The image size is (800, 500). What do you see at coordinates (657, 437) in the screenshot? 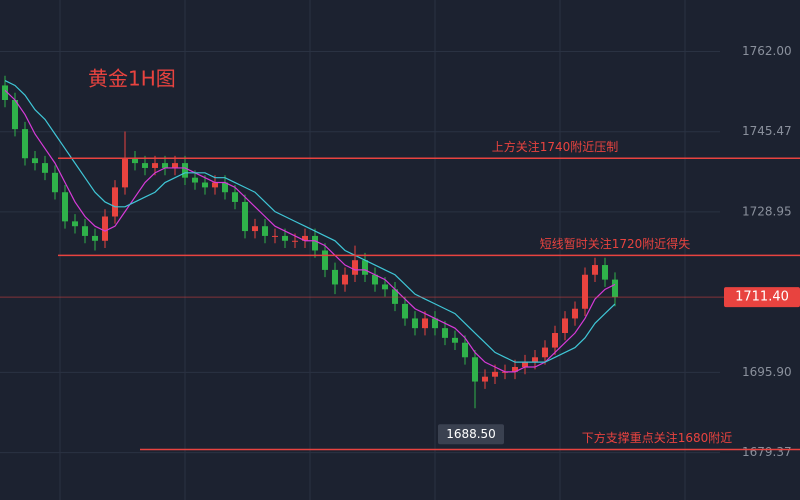
I see `level-label: 下方支撑重点关注1680附近` at bounding box center [657, 437].